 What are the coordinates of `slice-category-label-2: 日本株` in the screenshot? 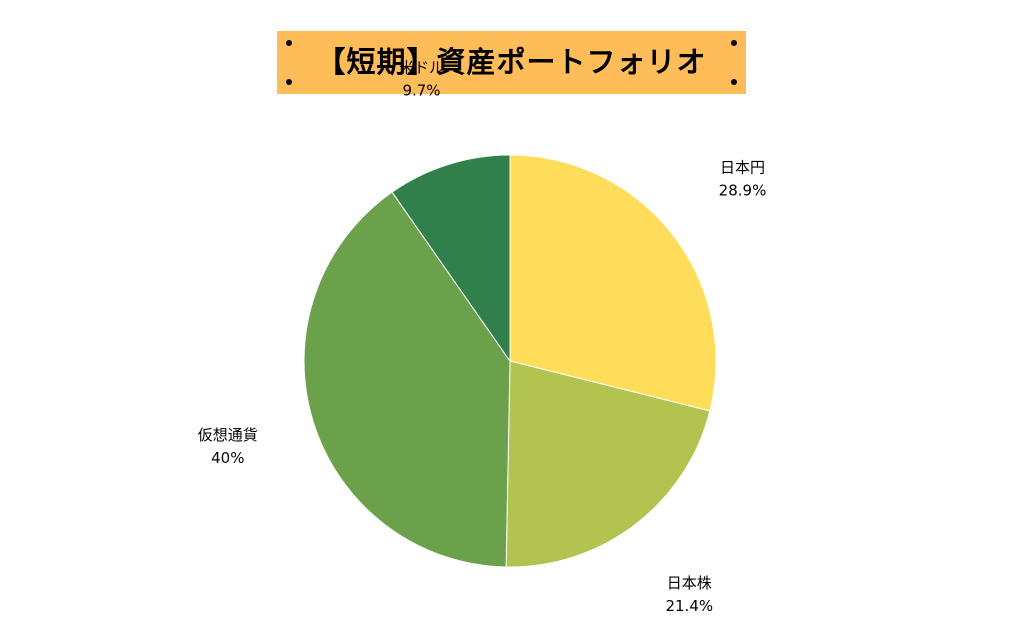 It's located at (689, 583).